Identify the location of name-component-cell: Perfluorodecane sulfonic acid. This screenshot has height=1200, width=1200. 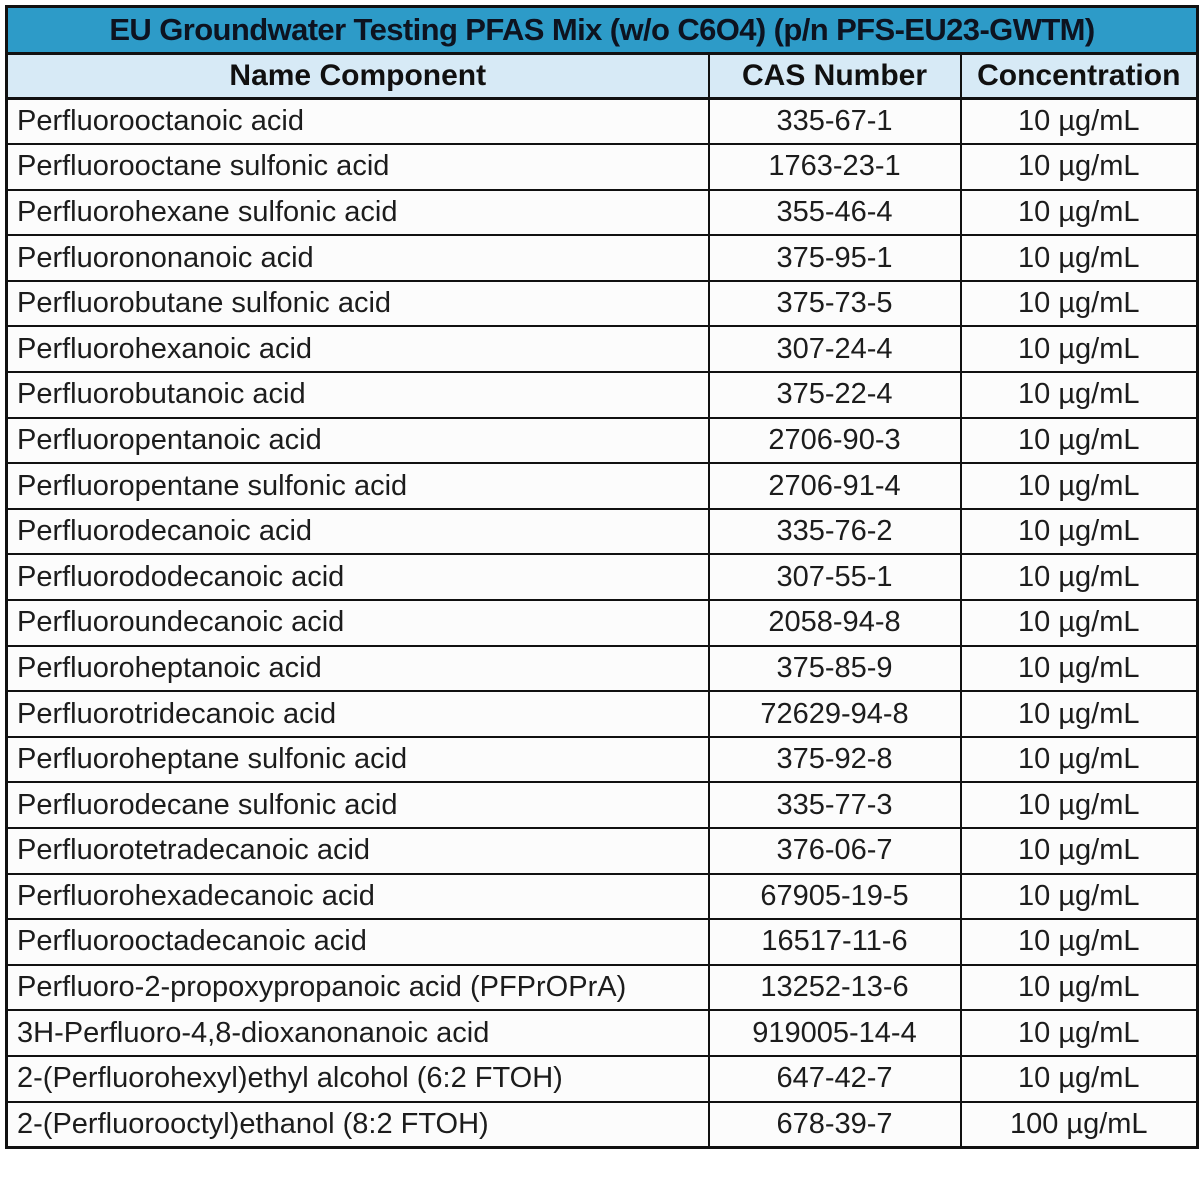
(357, 805).